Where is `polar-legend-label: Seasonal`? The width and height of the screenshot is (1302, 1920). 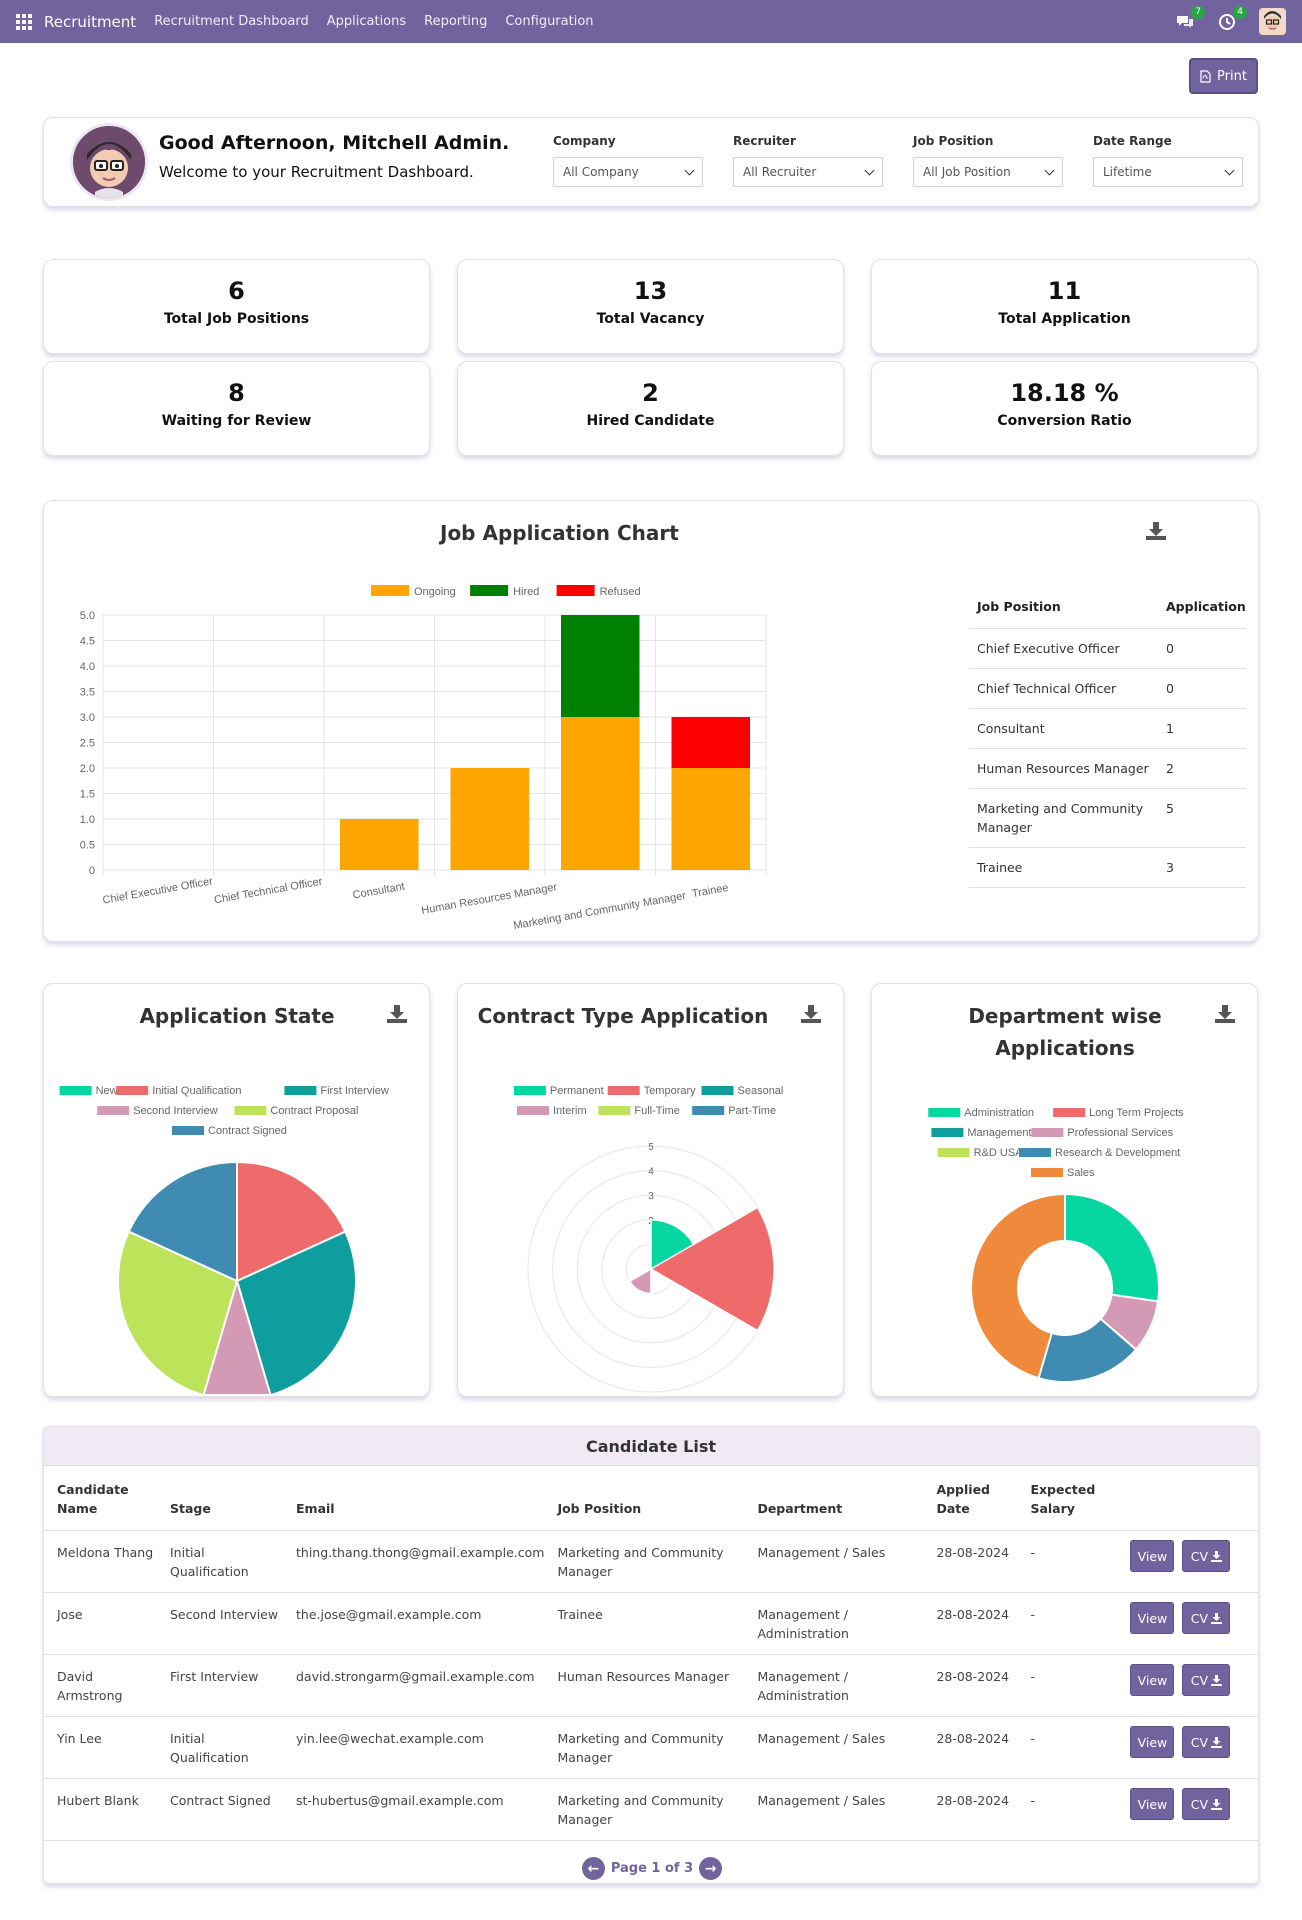
polar-legend-label: Seasonal is located at coordinates (761, 1091).